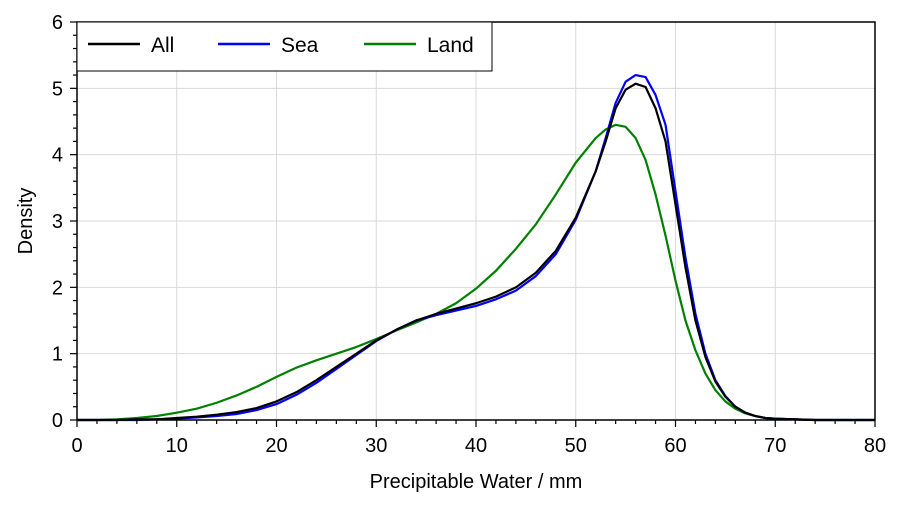 This screenshot has width=902, height=507. What do you see at coordinates (875, 446) in the screenshot?
I see `x-tick-label: 80` at bounding box center [875, 446].